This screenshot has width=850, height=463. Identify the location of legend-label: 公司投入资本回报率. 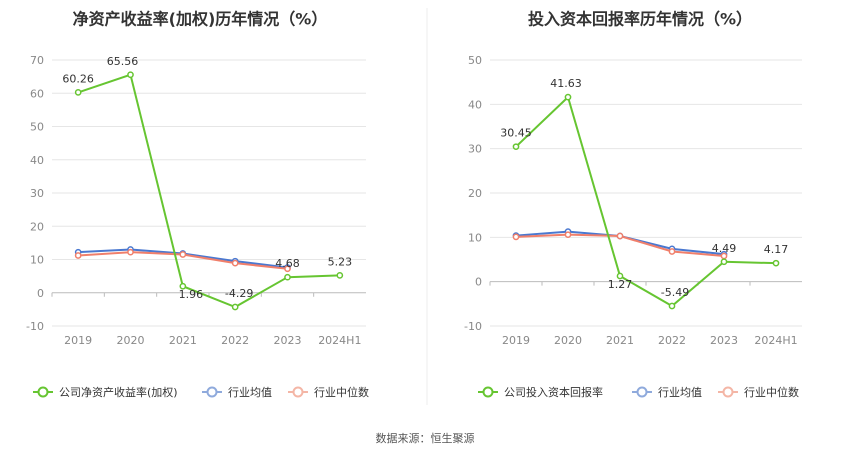
(553, 392).